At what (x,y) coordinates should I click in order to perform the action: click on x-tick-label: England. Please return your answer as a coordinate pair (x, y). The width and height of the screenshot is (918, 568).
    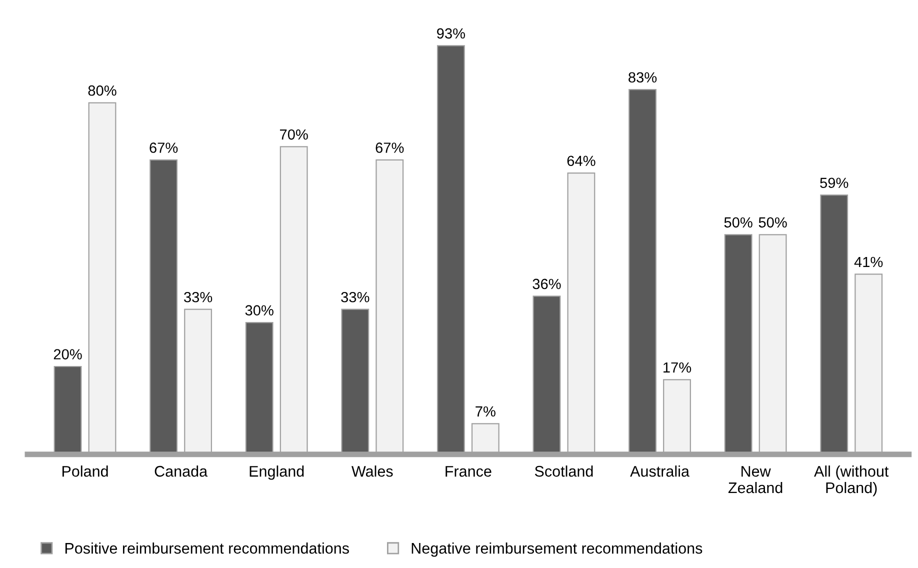
    Looking at the image, I should click on (277, 473).